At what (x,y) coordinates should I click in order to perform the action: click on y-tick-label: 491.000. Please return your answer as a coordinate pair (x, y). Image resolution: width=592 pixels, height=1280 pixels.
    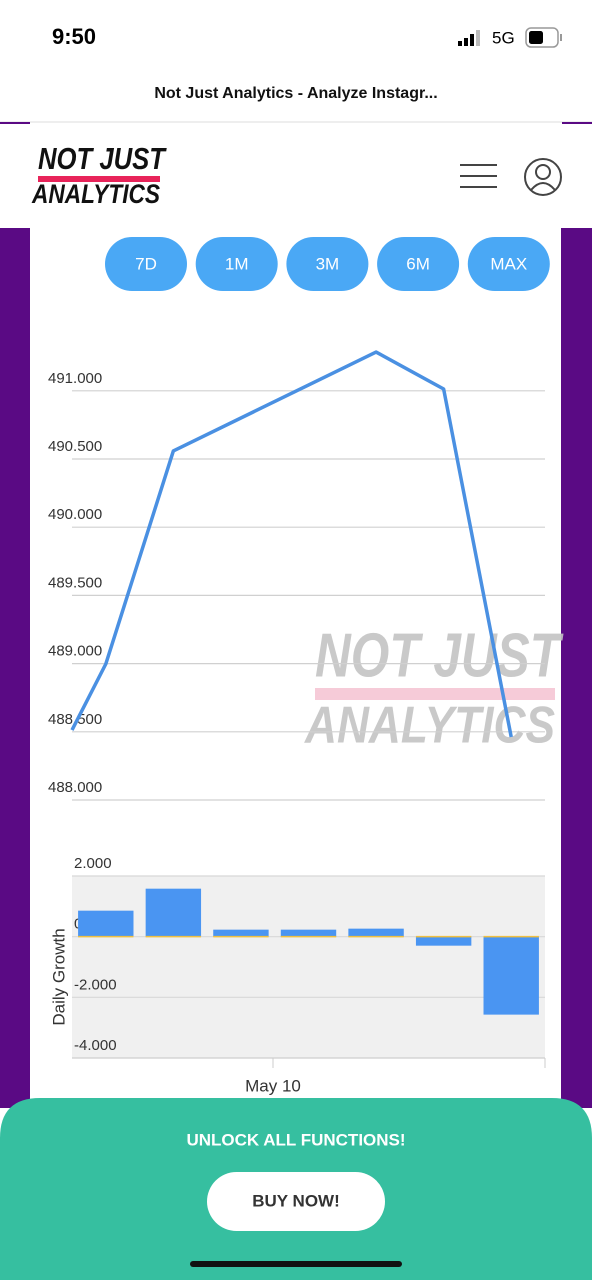
    Looking at the image, I should click on (75, 378).